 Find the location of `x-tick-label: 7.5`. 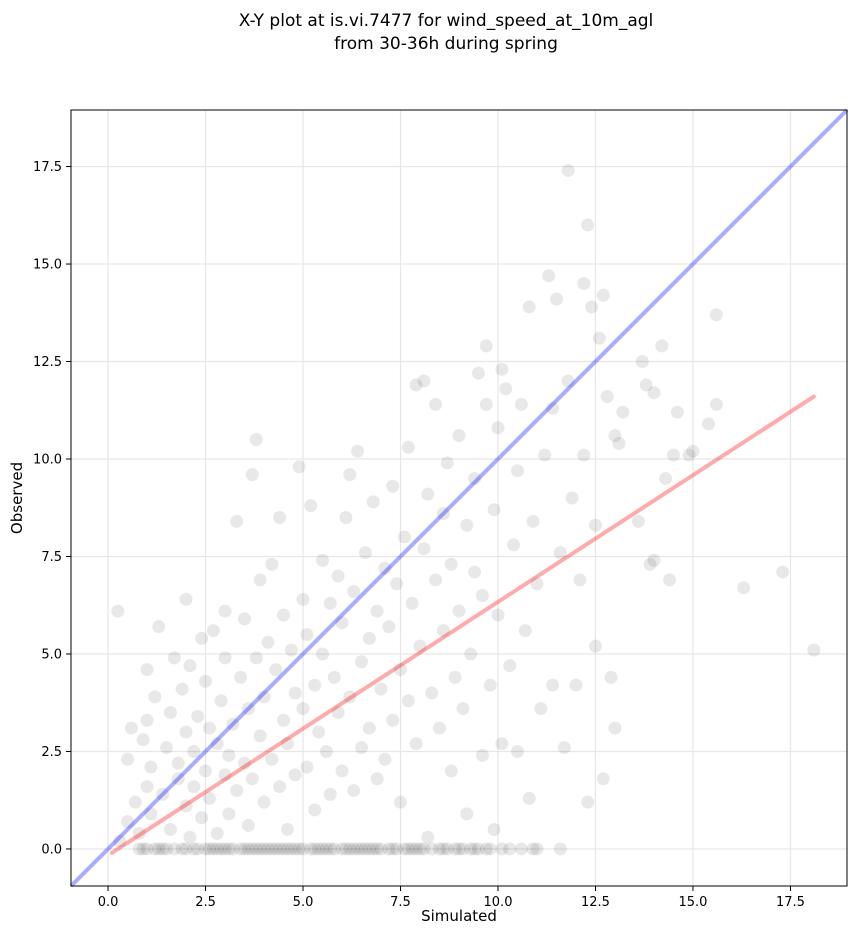

x-tick-label: 7.5 is located at coordinates (400, 902).